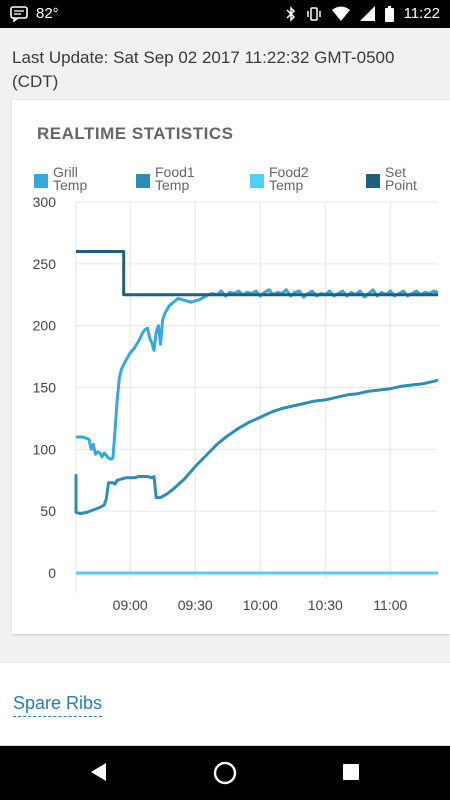 The image size is (450, 800). I want to click on legend-item-grill: Grill Temp, so click(71, 178).